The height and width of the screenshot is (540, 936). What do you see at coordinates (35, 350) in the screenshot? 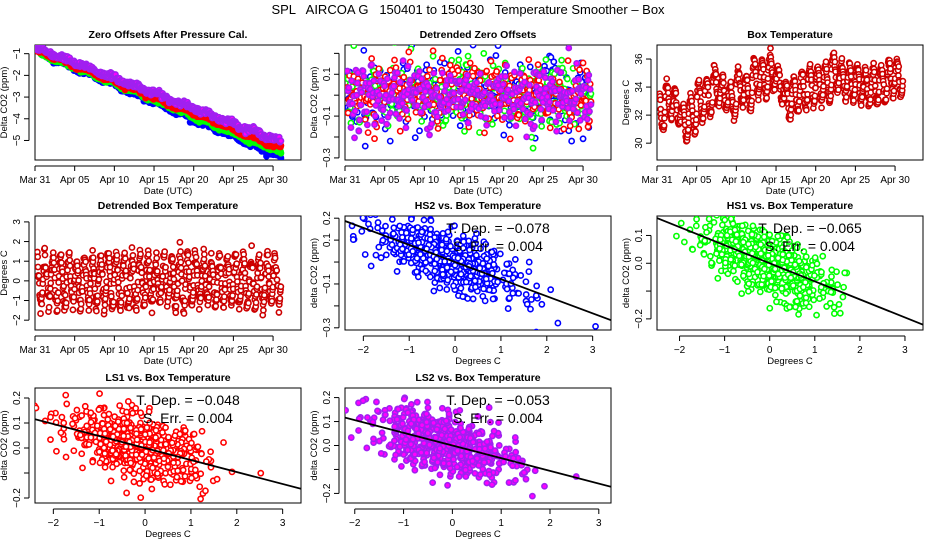
I see `detrended-box-temperature-x-tick-label: Mar 31` at bounding box center [35, 350].